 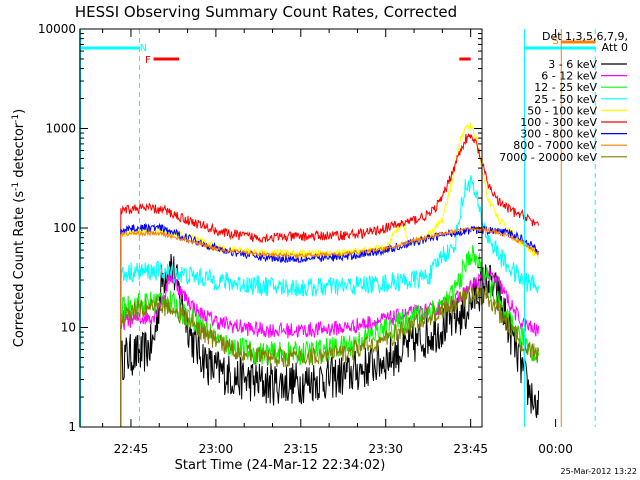 I want to click on legend-label-0: 3 - 6 keV, so click(x=572, y=64).